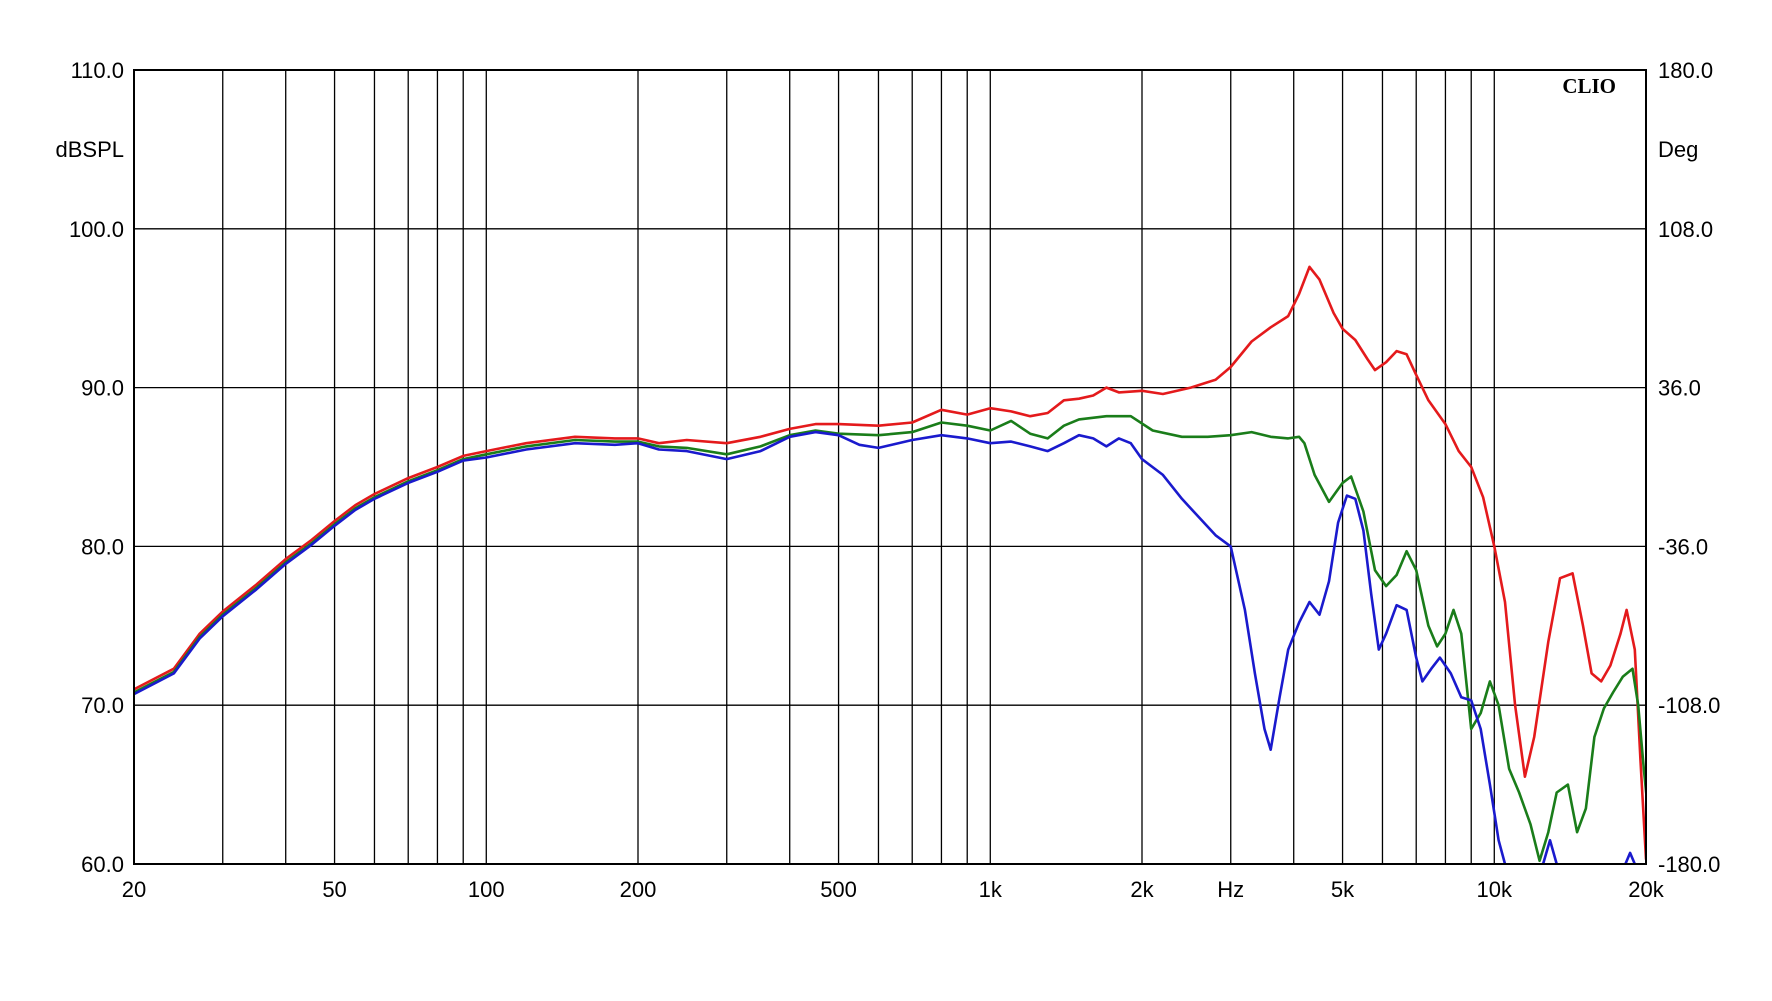 The height and width of the screenshot is (1001, 1772). Describe the element at coordinates (1683, 546) in the screenshot. I see `y-right-tick-label: -36.0` at that location.